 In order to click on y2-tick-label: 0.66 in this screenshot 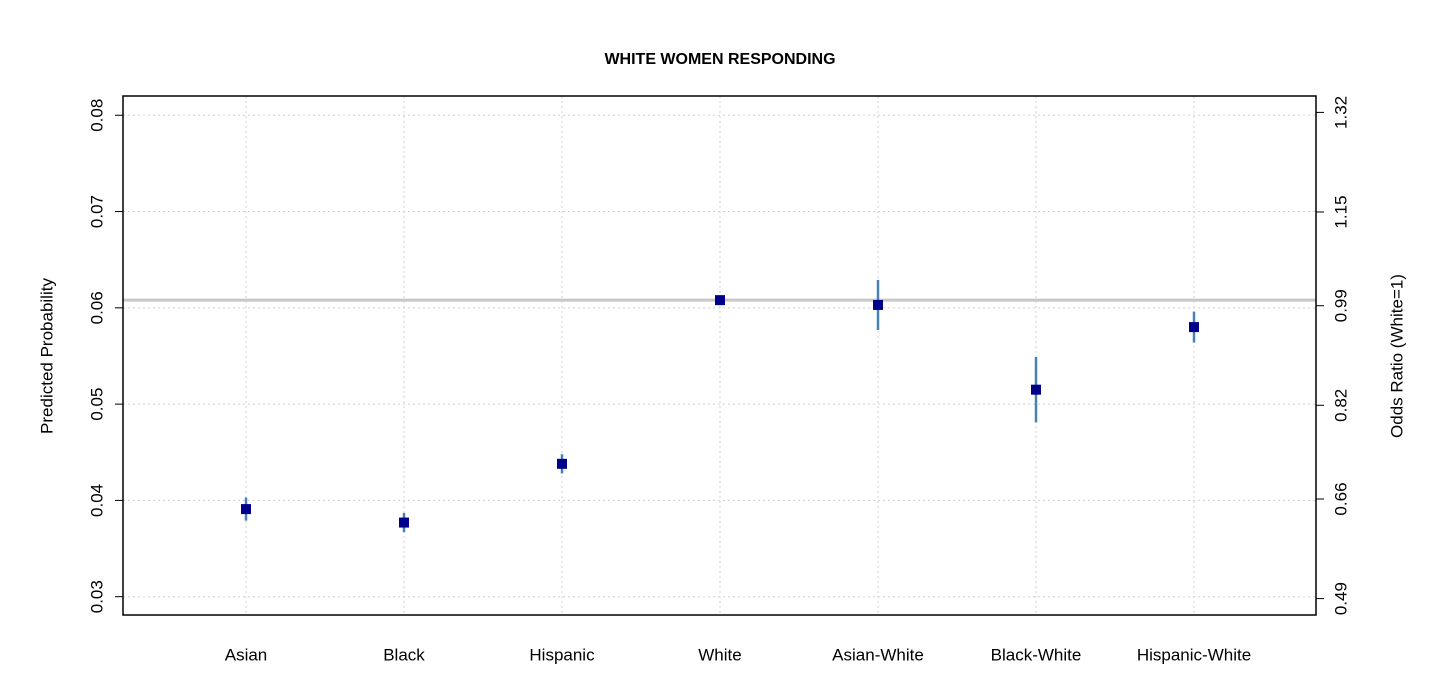, I will do `click(1340, 498)`.